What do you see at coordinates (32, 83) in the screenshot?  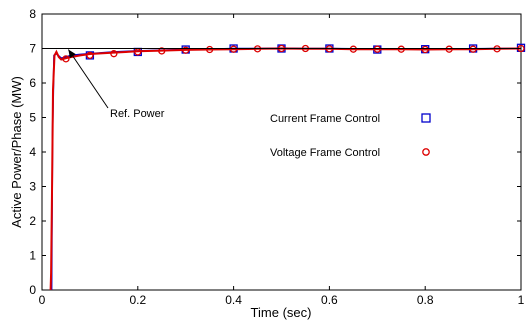 I see `y-tick-label: 6` at bounding box center [32, 83].